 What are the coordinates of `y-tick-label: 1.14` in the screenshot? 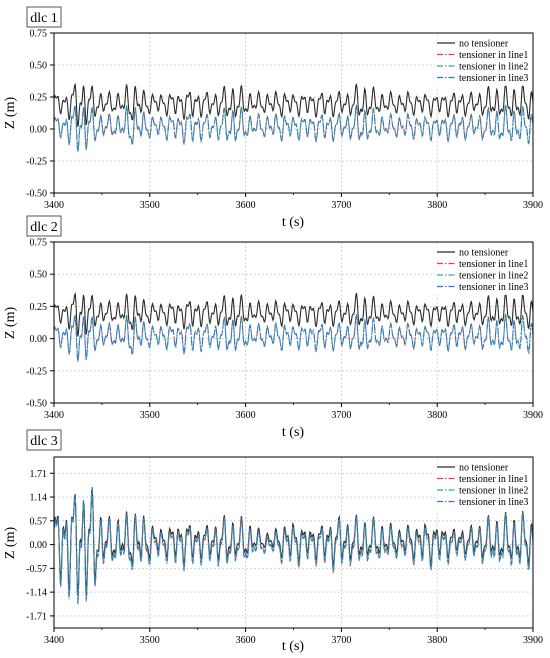 It's located at (39, 498).